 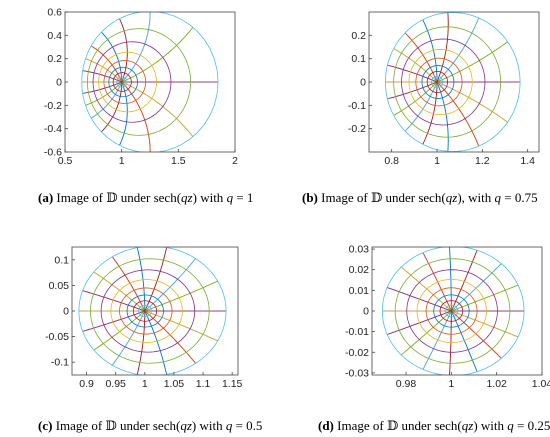 What do you see at coordinates (467, 425) in the screenshot?
I see `caption-d-qz: qz` at bounding box center [467, 425].